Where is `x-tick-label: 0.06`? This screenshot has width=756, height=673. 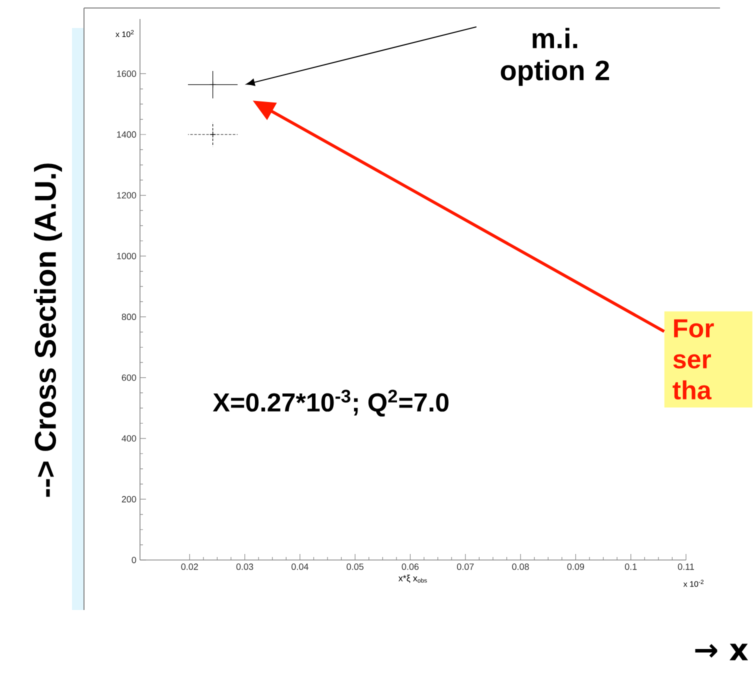
x-tick-label: 0.06 is located at coordinates (410, 567).